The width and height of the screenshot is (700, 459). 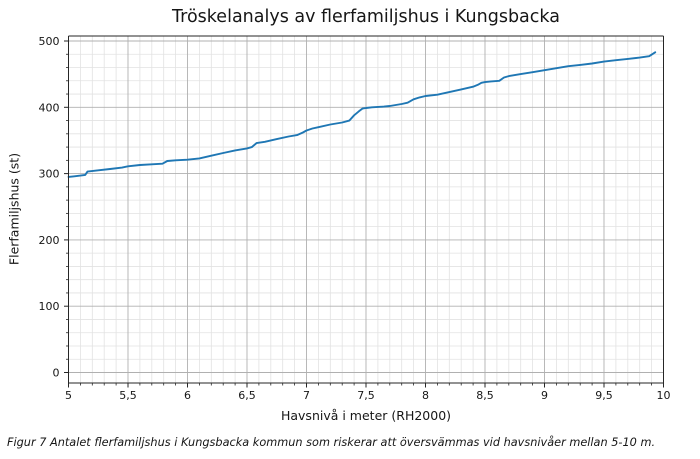 I want to click on svg-text: 7, so click(x=306, y=395).